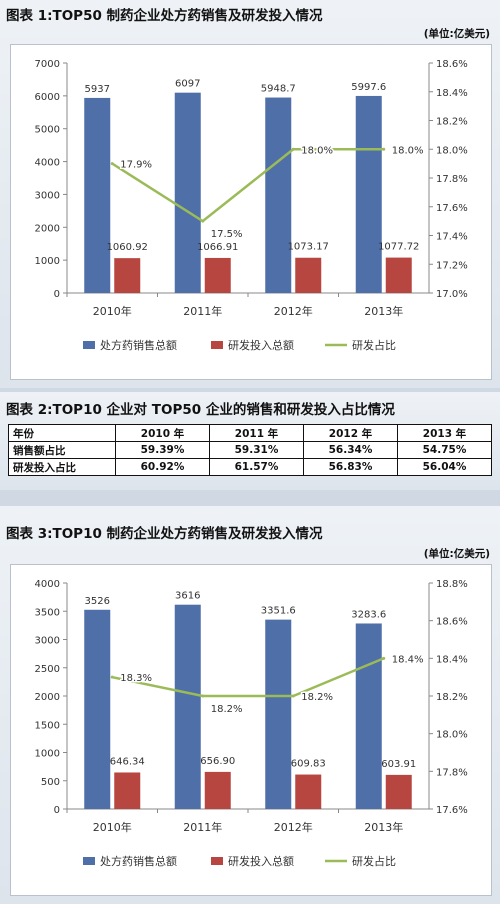  I want to click on chart-1-y-tick-label: 5000, so click(47, 130).